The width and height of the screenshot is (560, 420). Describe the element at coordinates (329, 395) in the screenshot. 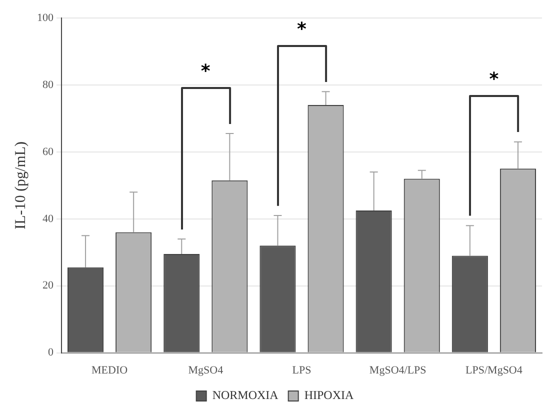

I see `legend-label: HIPOXIA` at that location.